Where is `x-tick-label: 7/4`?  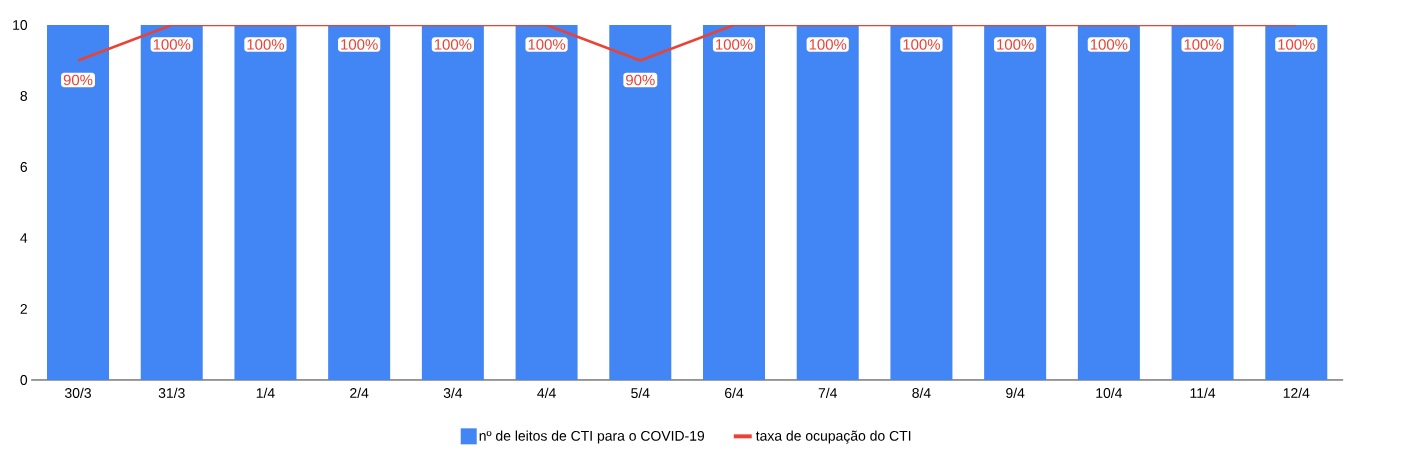 x-tick-label: 7/4 is located at coordinates (827, 392).